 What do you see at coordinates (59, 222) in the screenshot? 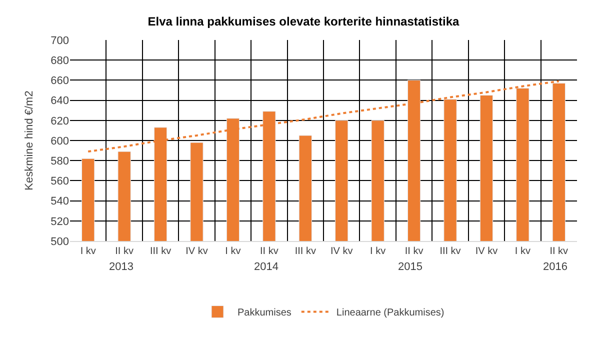
I see `y-tick-label: 520` at bounding box center [59, 222].